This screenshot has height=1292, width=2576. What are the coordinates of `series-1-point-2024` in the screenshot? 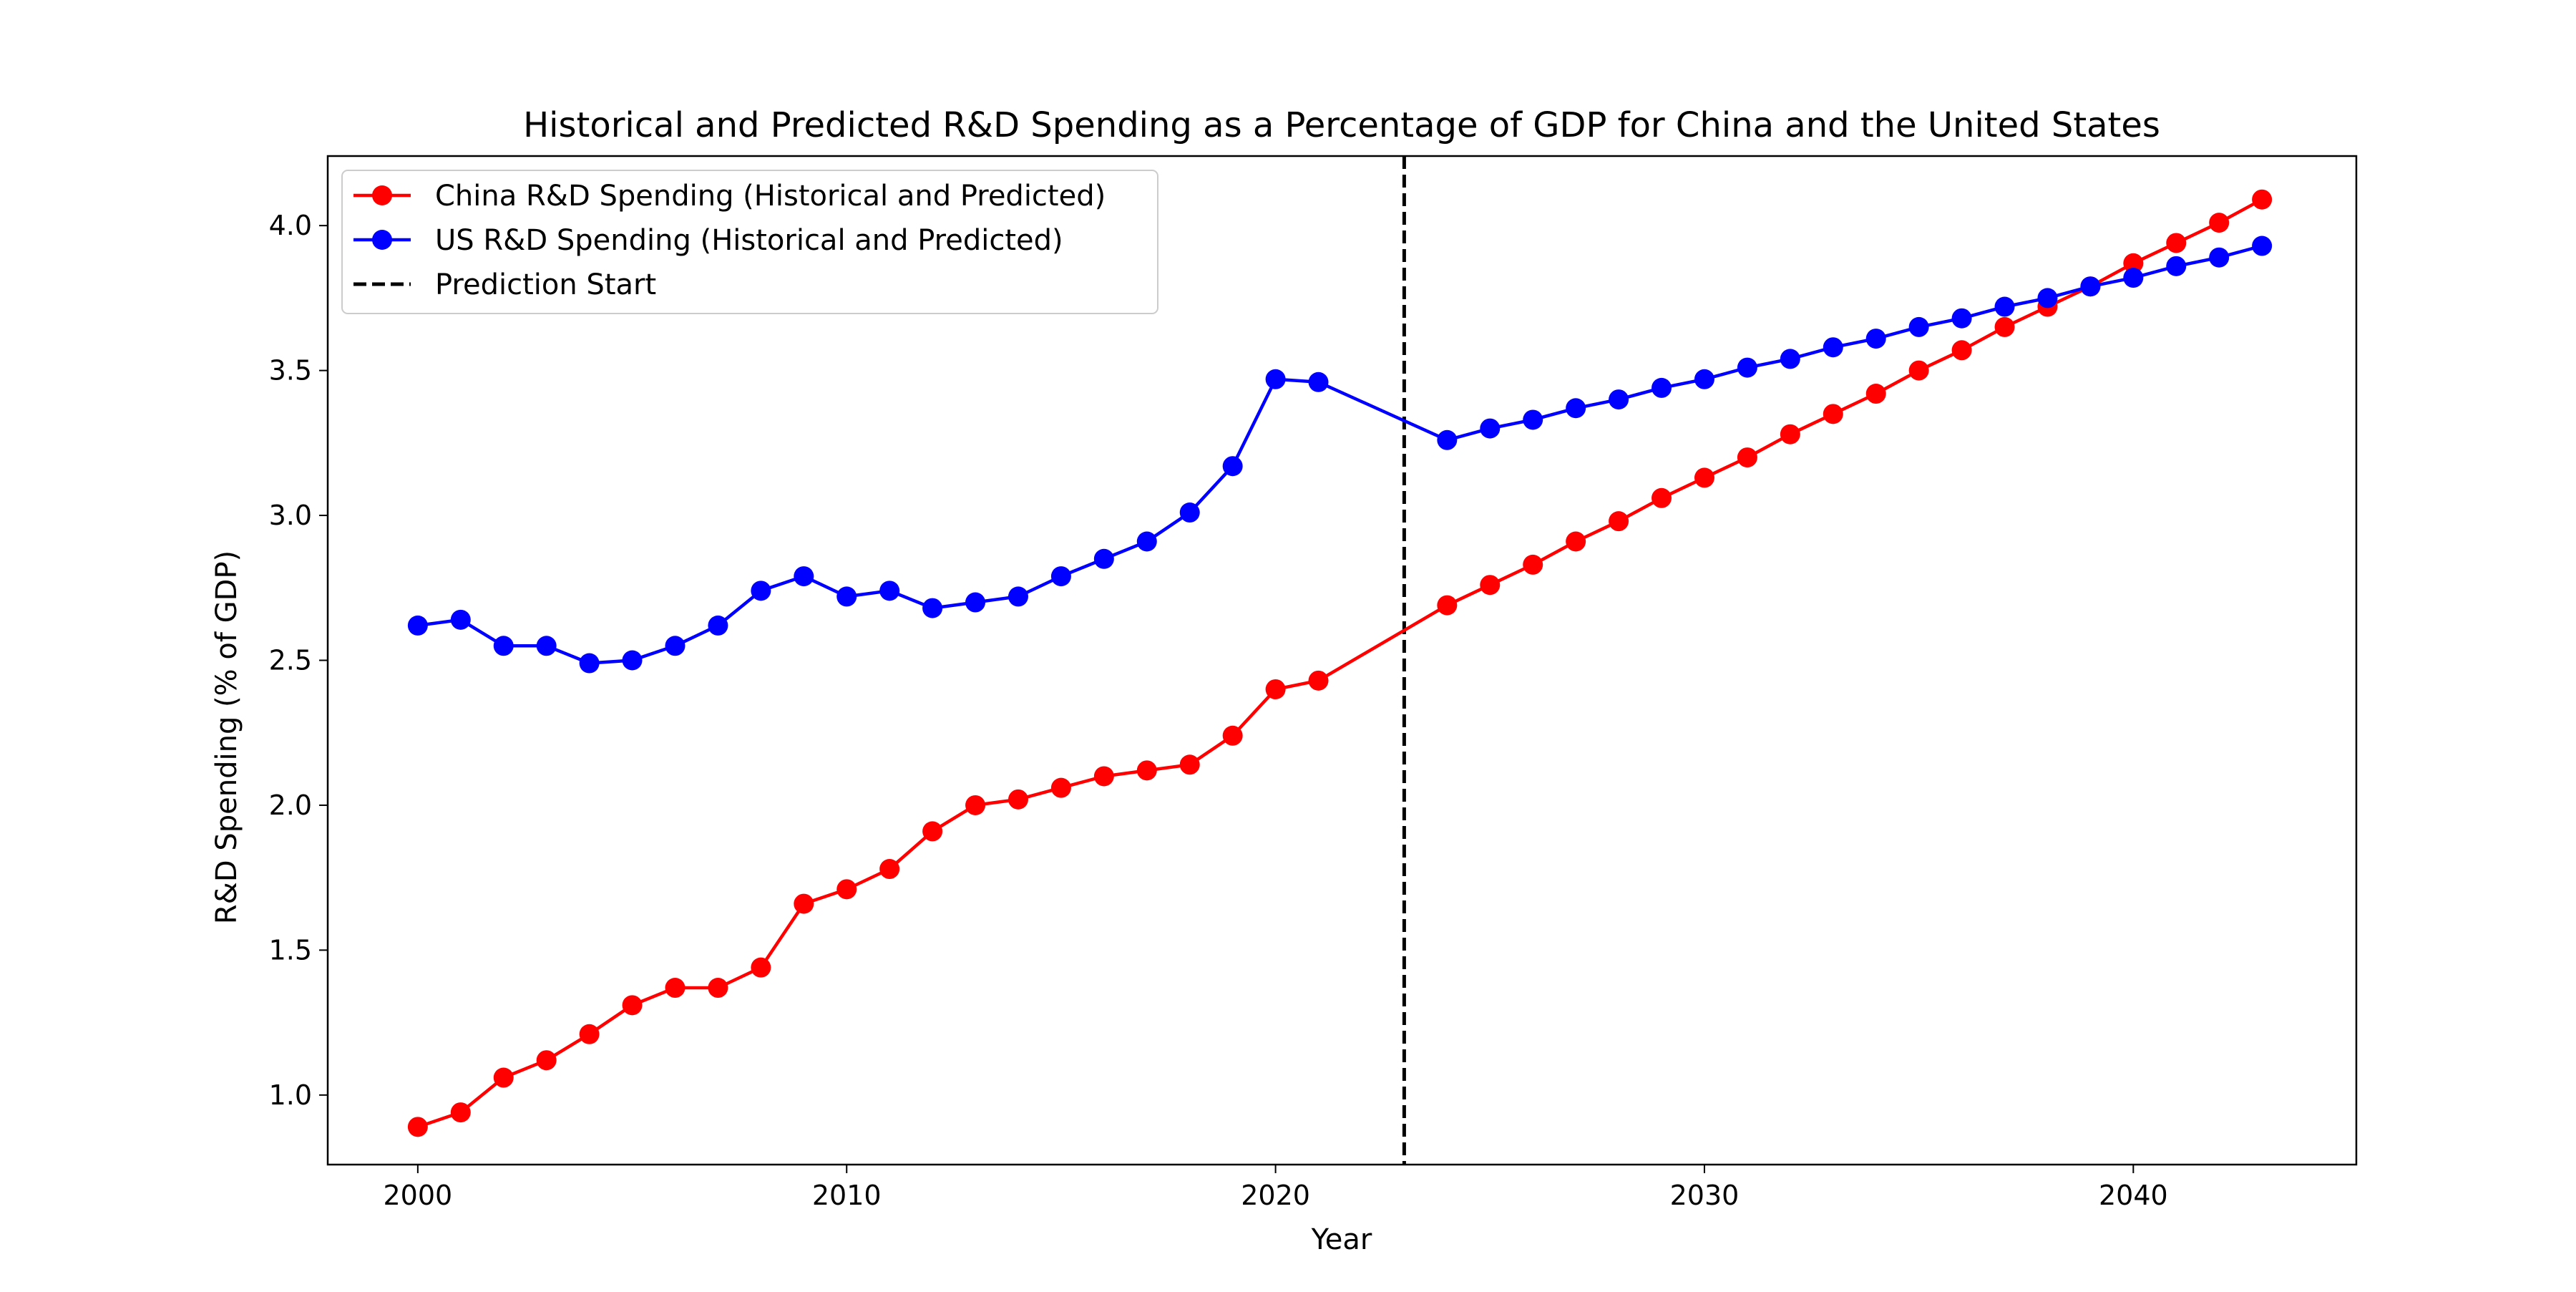 It's located at (1447, 605).